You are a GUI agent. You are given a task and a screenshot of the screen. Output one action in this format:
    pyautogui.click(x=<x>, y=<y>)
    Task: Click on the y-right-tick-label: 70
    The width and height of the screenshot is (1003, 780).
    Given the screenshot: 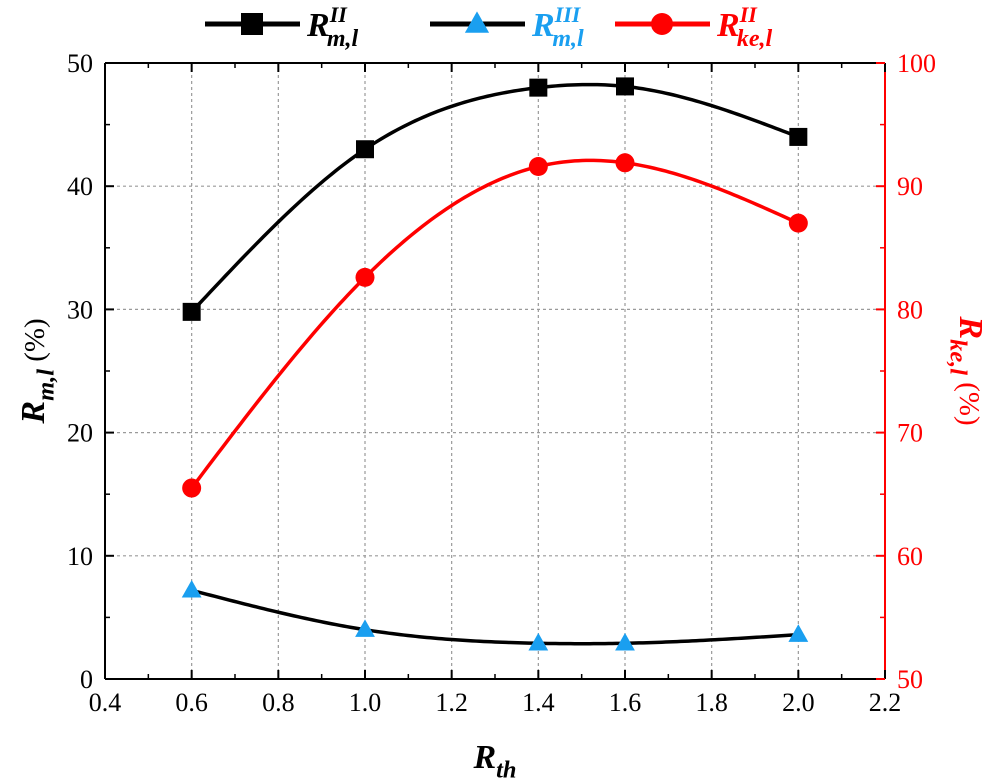 What is the action you would take?
    pyautogui.click(x=910, y=433)
    